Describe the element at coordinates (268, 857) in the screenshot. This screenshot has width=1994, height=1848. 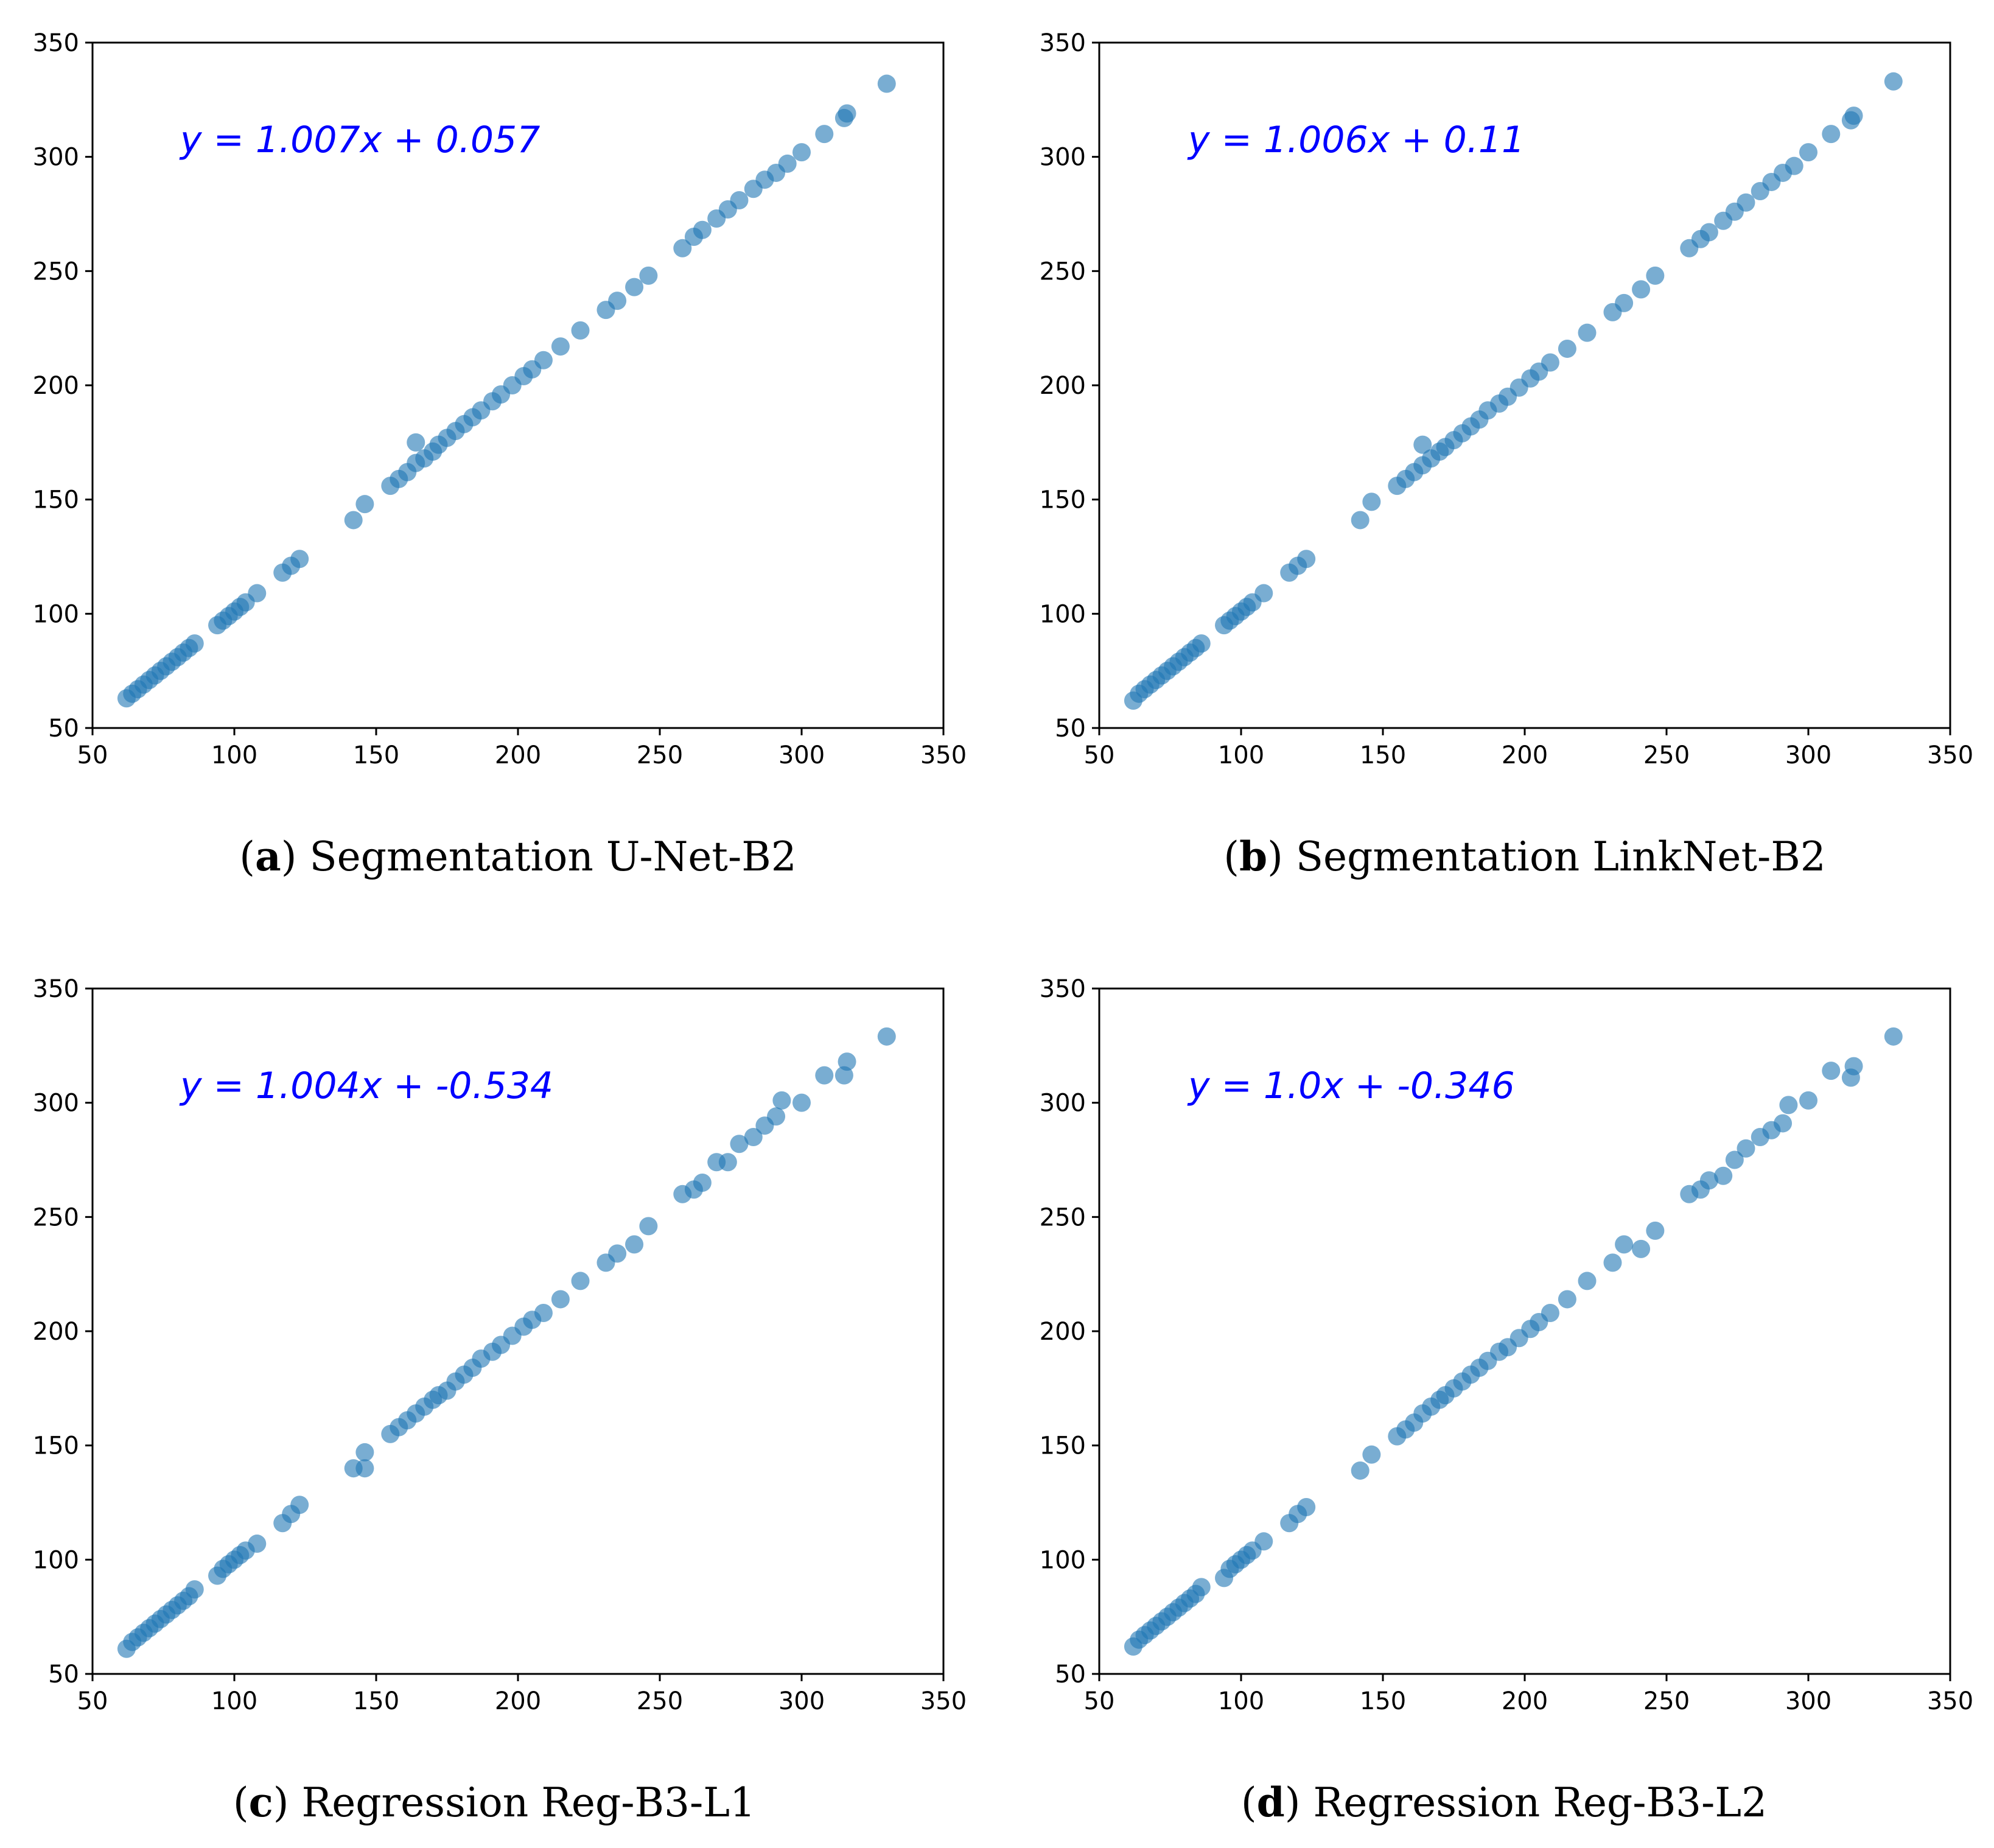
I see `panel-a-letter: a` at that location.